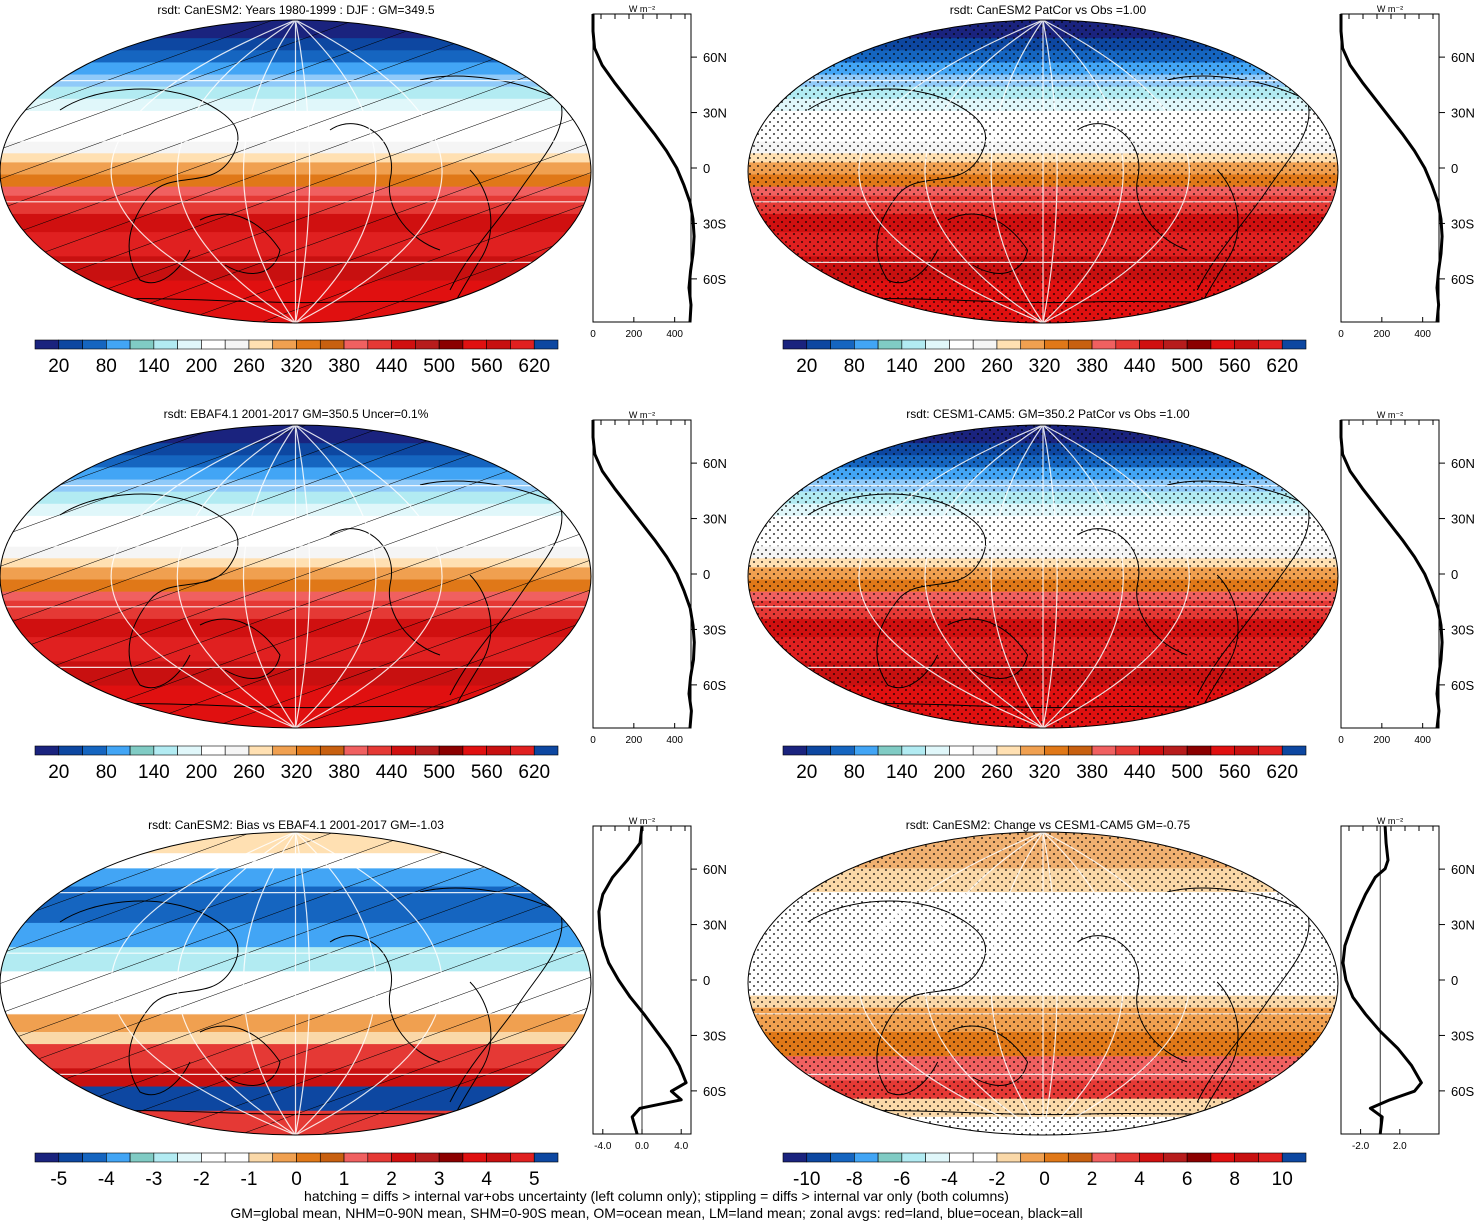 The height and width of the screenshot is (1221, 1483). Describe the element at coordinates (296, 1171) in the screenshot. I see `colorbar: -5 -4 -3 -2 -1 0 1 2 3 4 5` at that location.